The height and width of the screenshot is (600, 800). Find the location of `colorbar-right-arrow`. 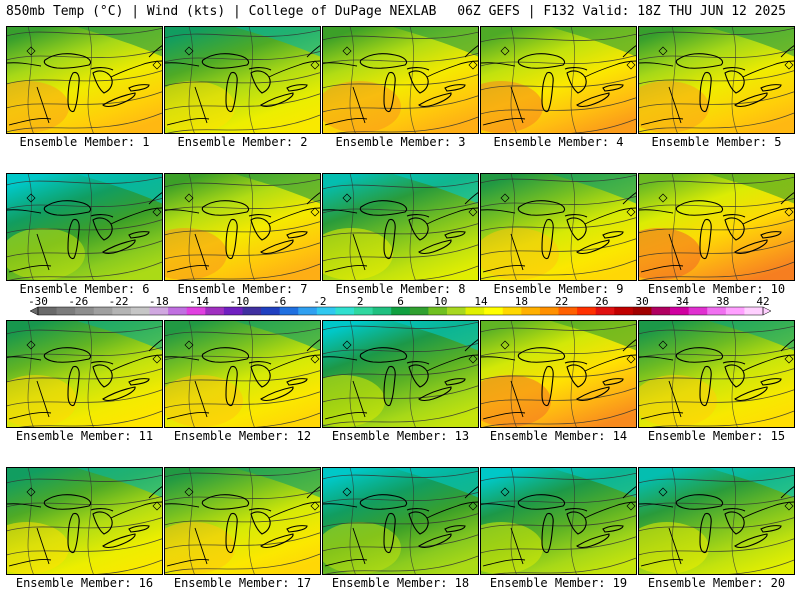

colorbar-right-arrow is located at coordinates (767, 311).